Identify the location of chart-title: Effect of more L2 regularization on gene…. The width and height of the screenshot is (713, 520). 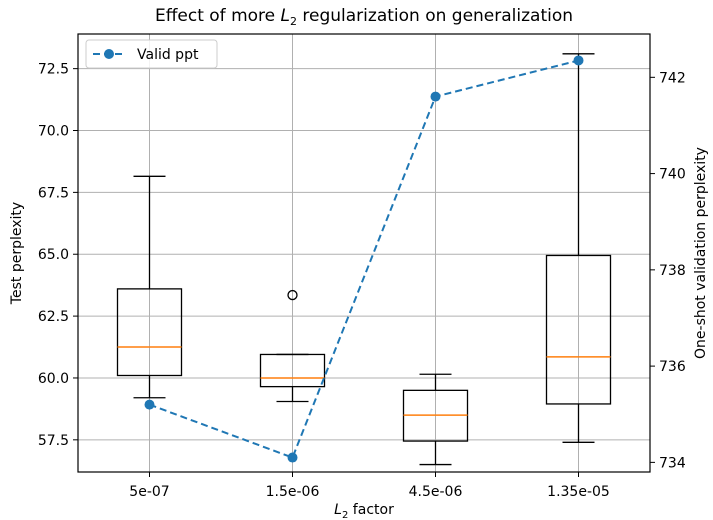
(364, 17).